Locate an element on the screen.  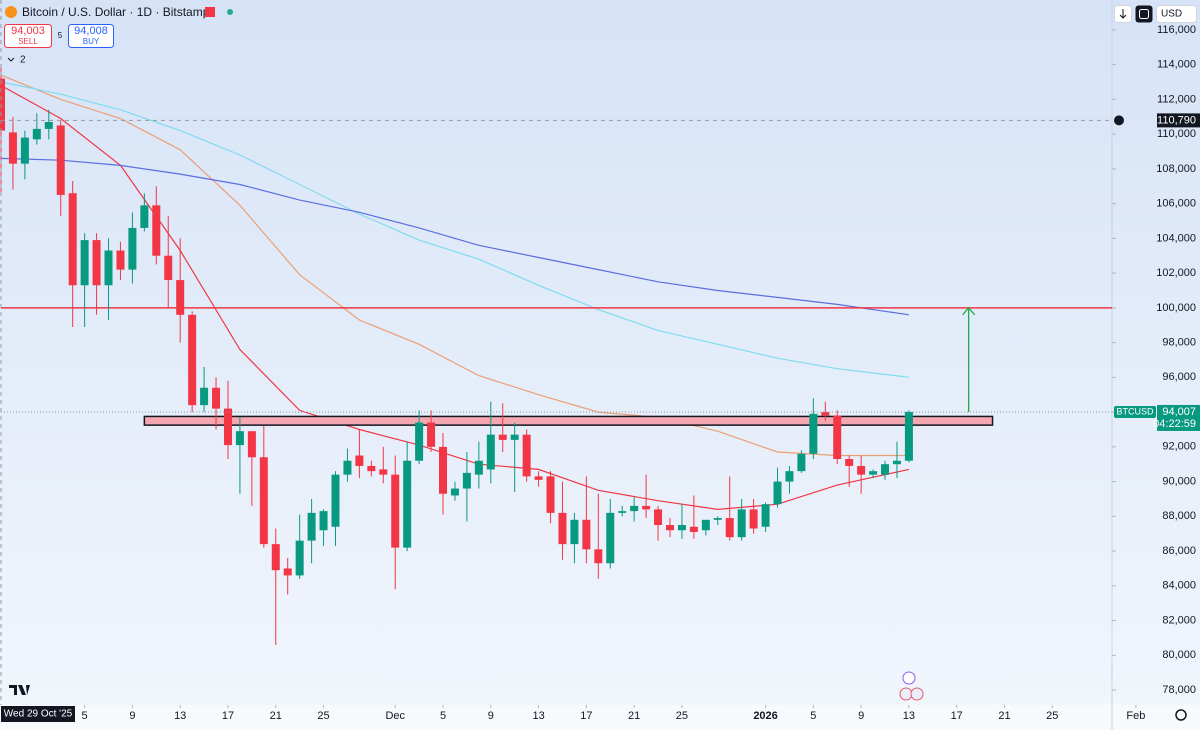
symbol-title: Bitcoin / U.S. Dollar · 1D · Bitstamp is located at coordinates (116, 12).